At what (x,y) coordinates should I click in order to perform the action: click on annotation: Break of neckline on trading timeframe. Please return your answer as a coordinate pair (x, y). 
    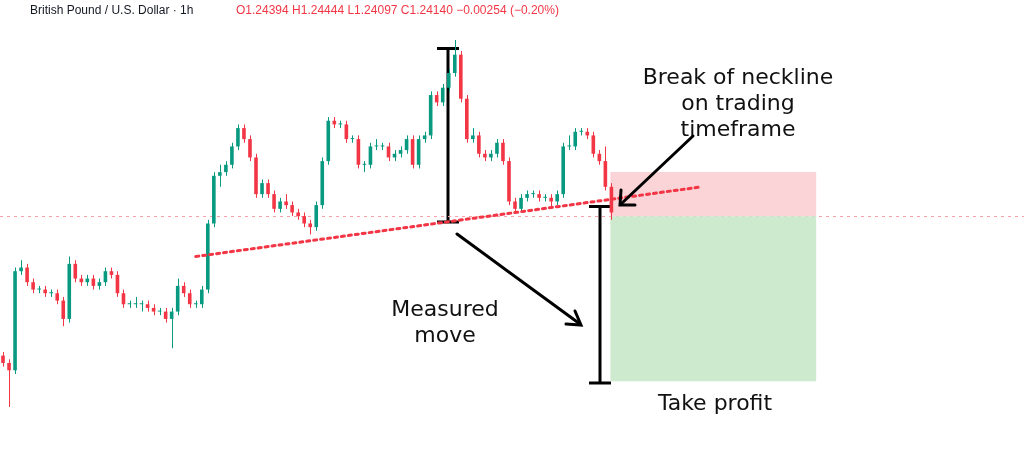
    Looking at the image, I should click on (738, 103).